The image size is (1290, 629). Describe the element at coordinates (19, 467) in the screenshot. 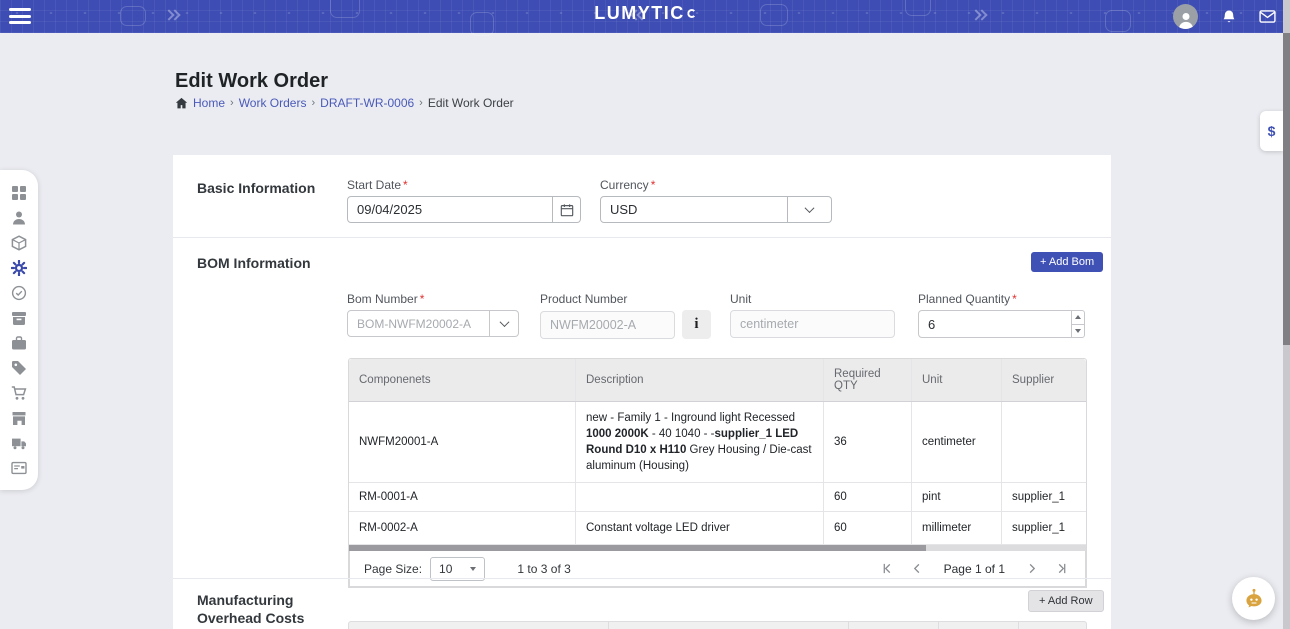

I see `billing-icon` at that location.